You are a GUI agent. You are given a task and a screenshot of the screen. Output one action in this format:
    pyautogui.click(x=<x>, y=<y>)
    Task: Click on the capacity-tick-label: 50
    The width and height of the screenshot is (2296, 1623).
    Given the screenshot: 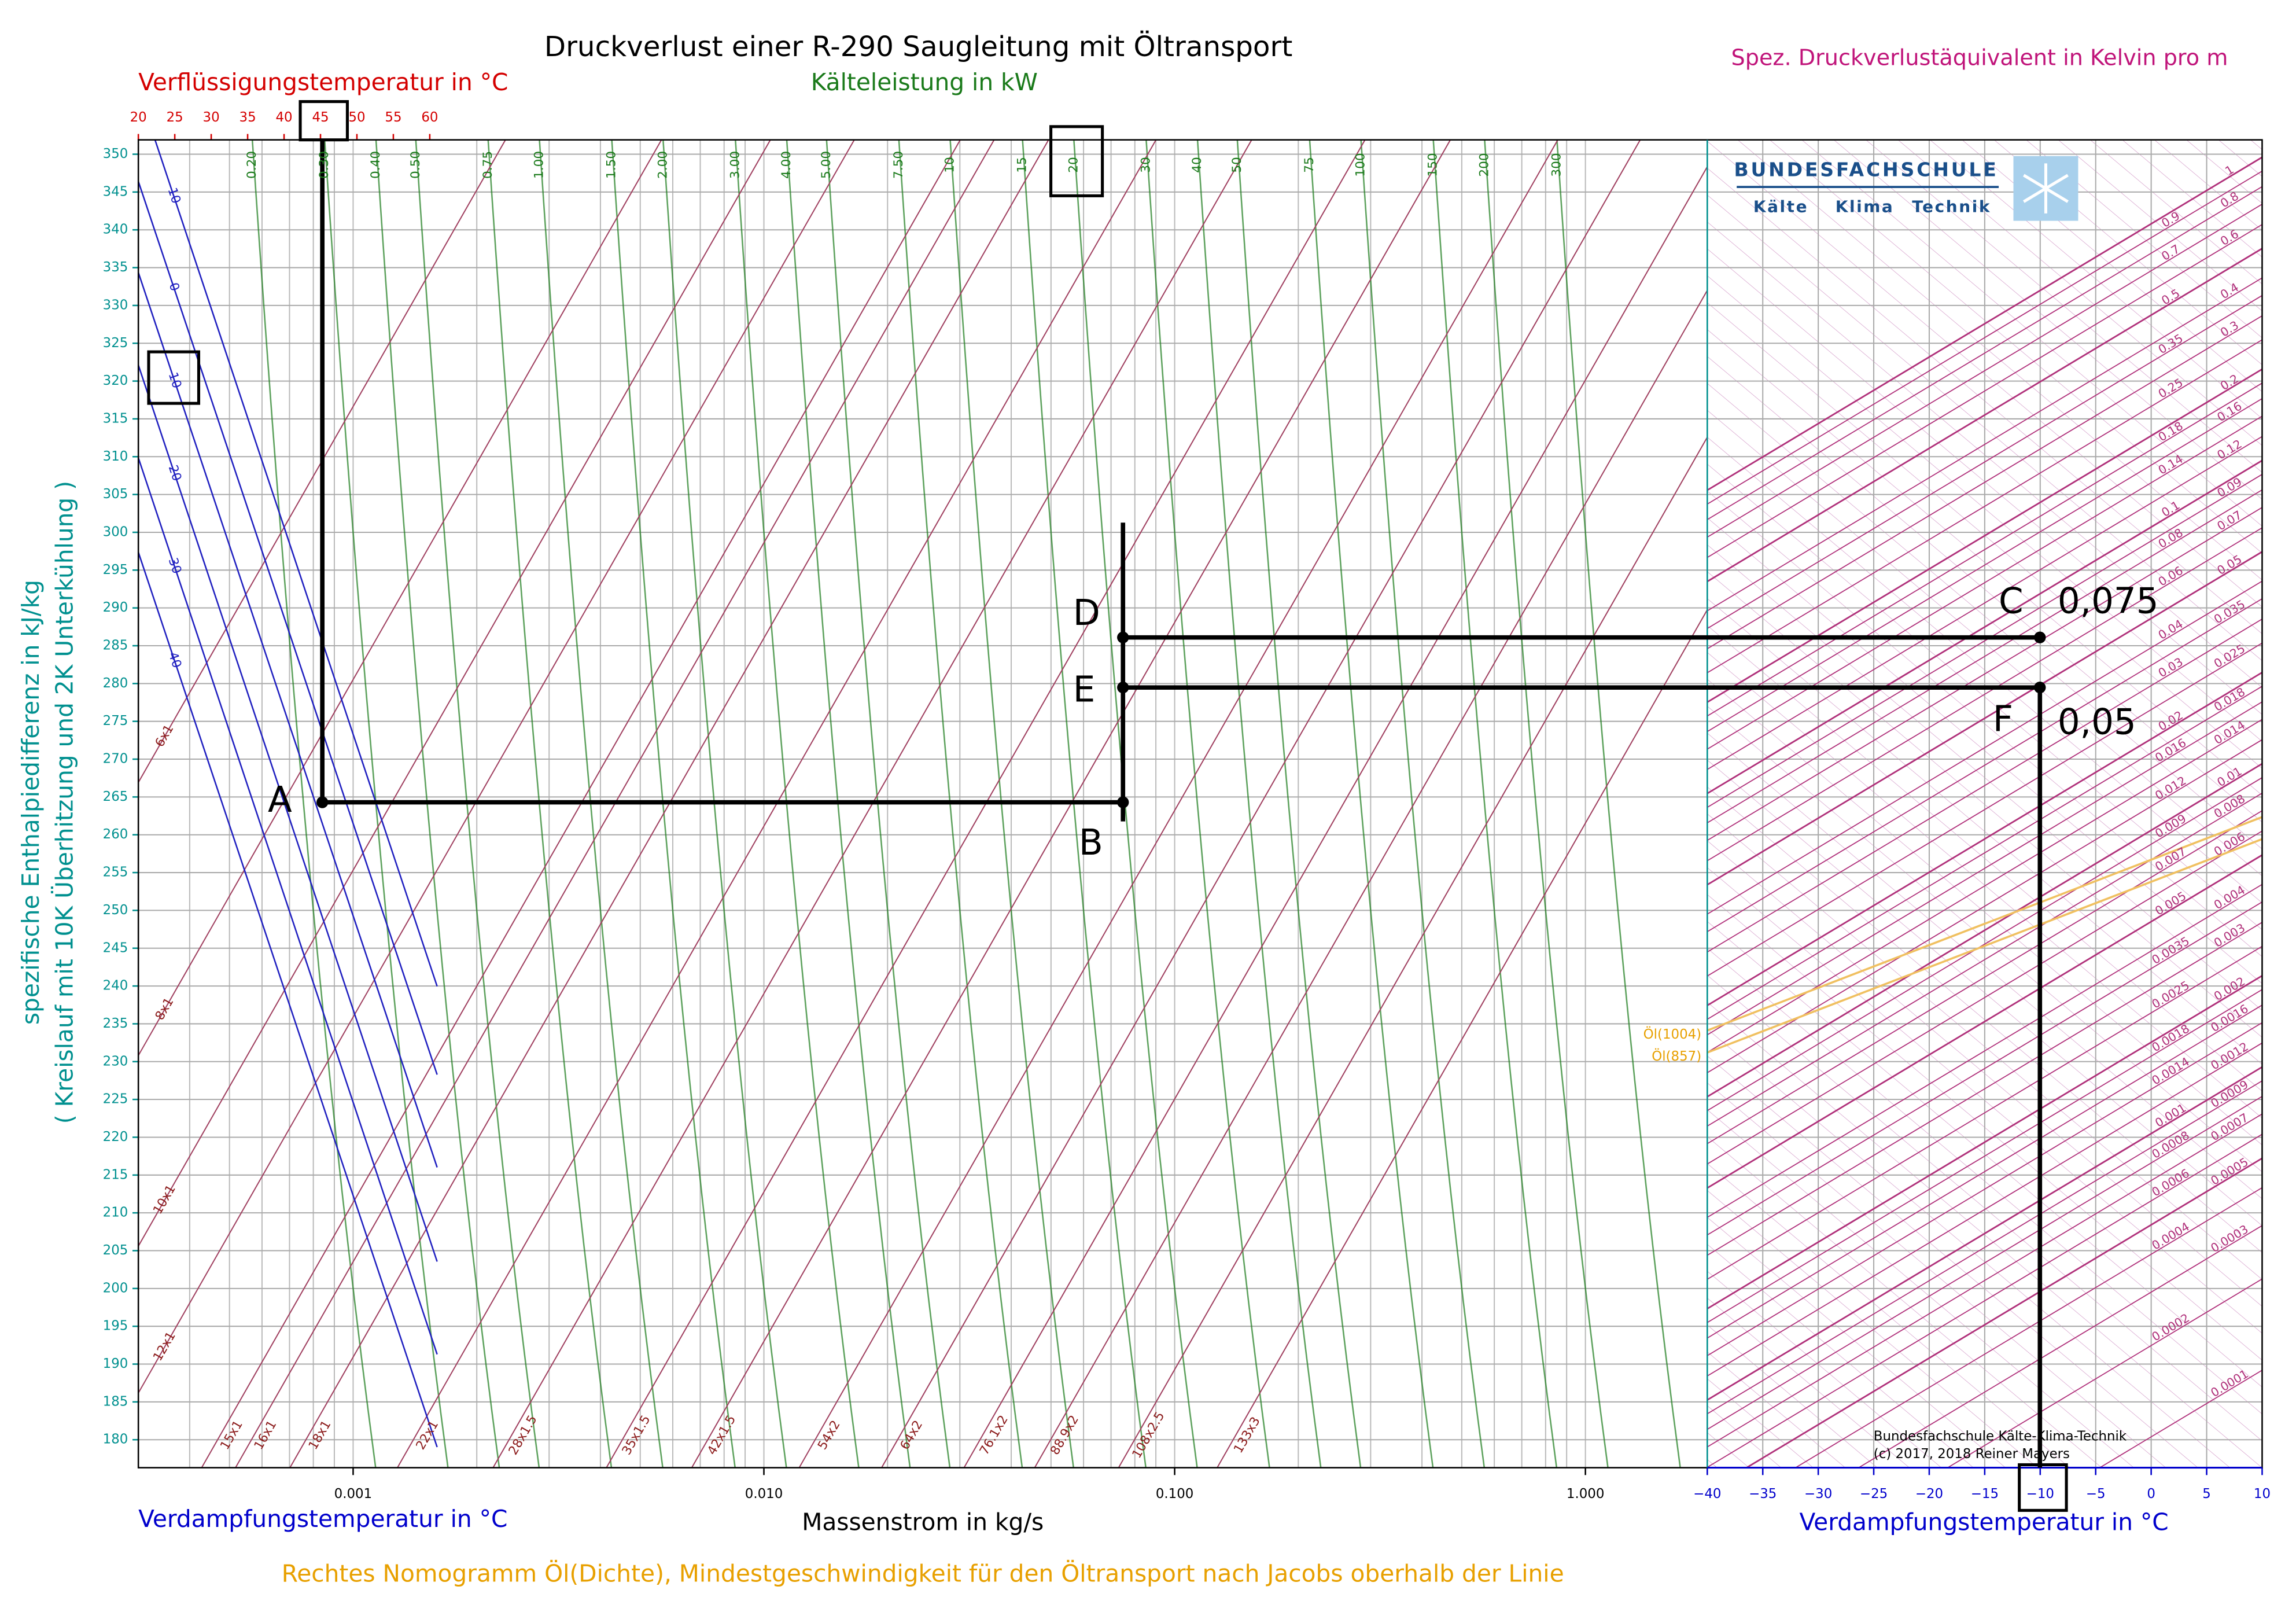 What is the action you would take?
    pyautogui.click(x=1237, y=165)
    